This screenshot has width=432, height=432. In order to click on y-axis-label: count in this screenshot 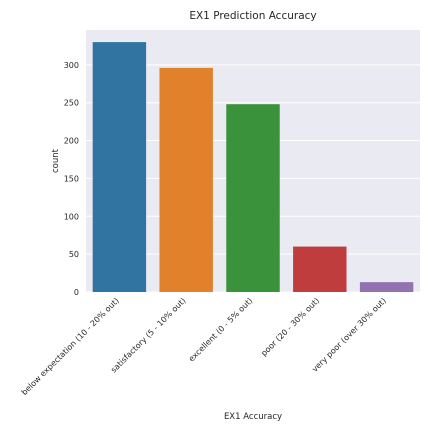, I will do `click(56, 160)`.